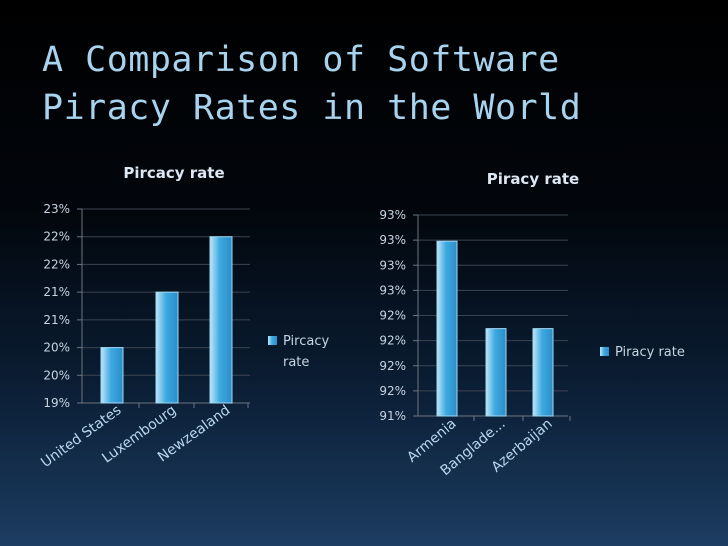 The image size is (728, 546). Describe the element at coordinates (447, 328) in the screenshot. I see `chart-2-bar-armenia` at that location.